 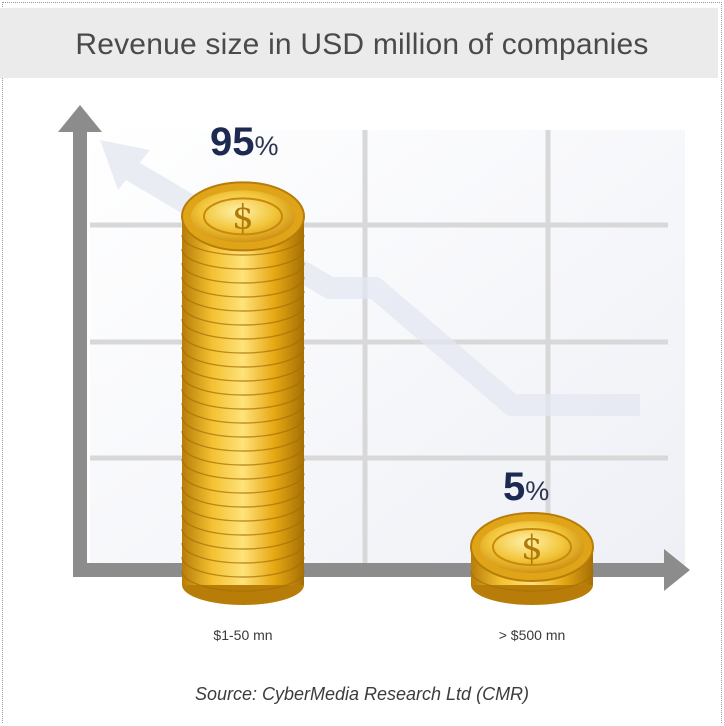 I want to click on title-band, so click(x=359, y=43).